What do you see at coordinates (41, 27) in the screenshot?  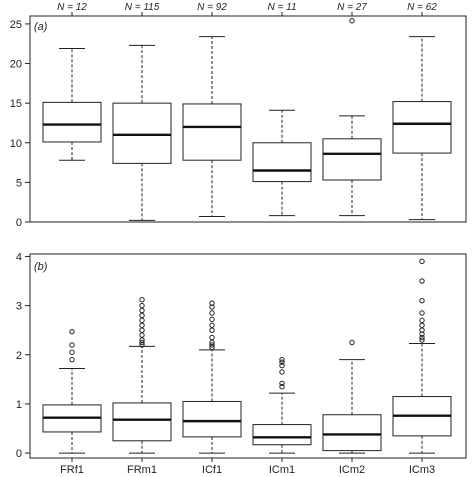 I see `panel-label: (a)` at bounding box center [41, 27].